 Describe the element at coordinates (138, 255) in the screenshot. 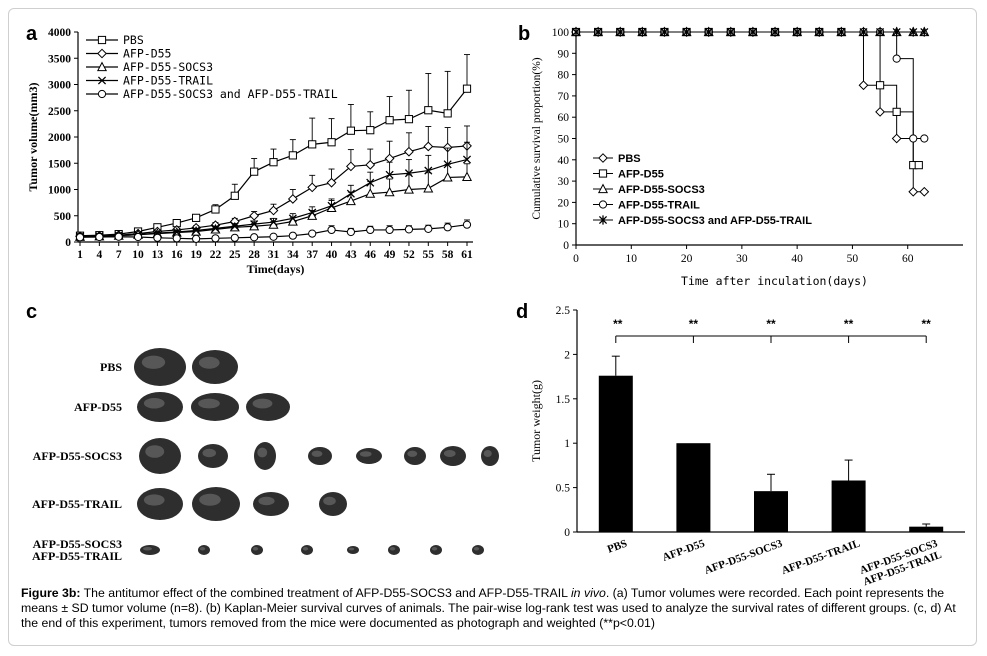

I see `x-tick-label-a: 10` at that location.